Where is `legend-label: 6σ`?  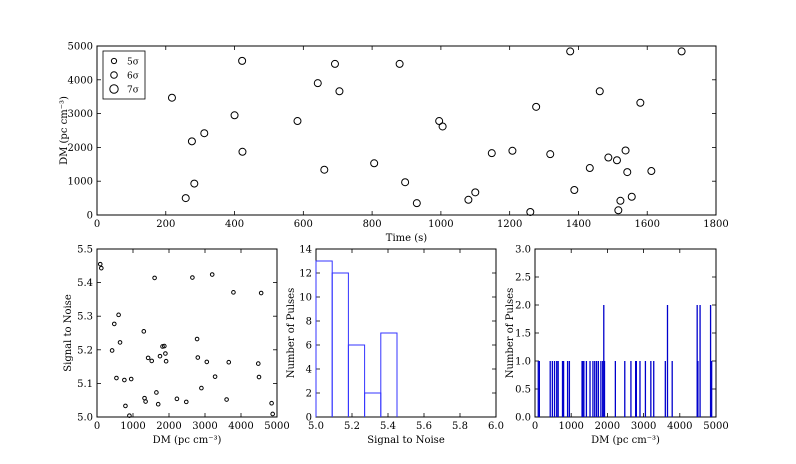
legend-label: 6σ is located at coordinates (133, 77).